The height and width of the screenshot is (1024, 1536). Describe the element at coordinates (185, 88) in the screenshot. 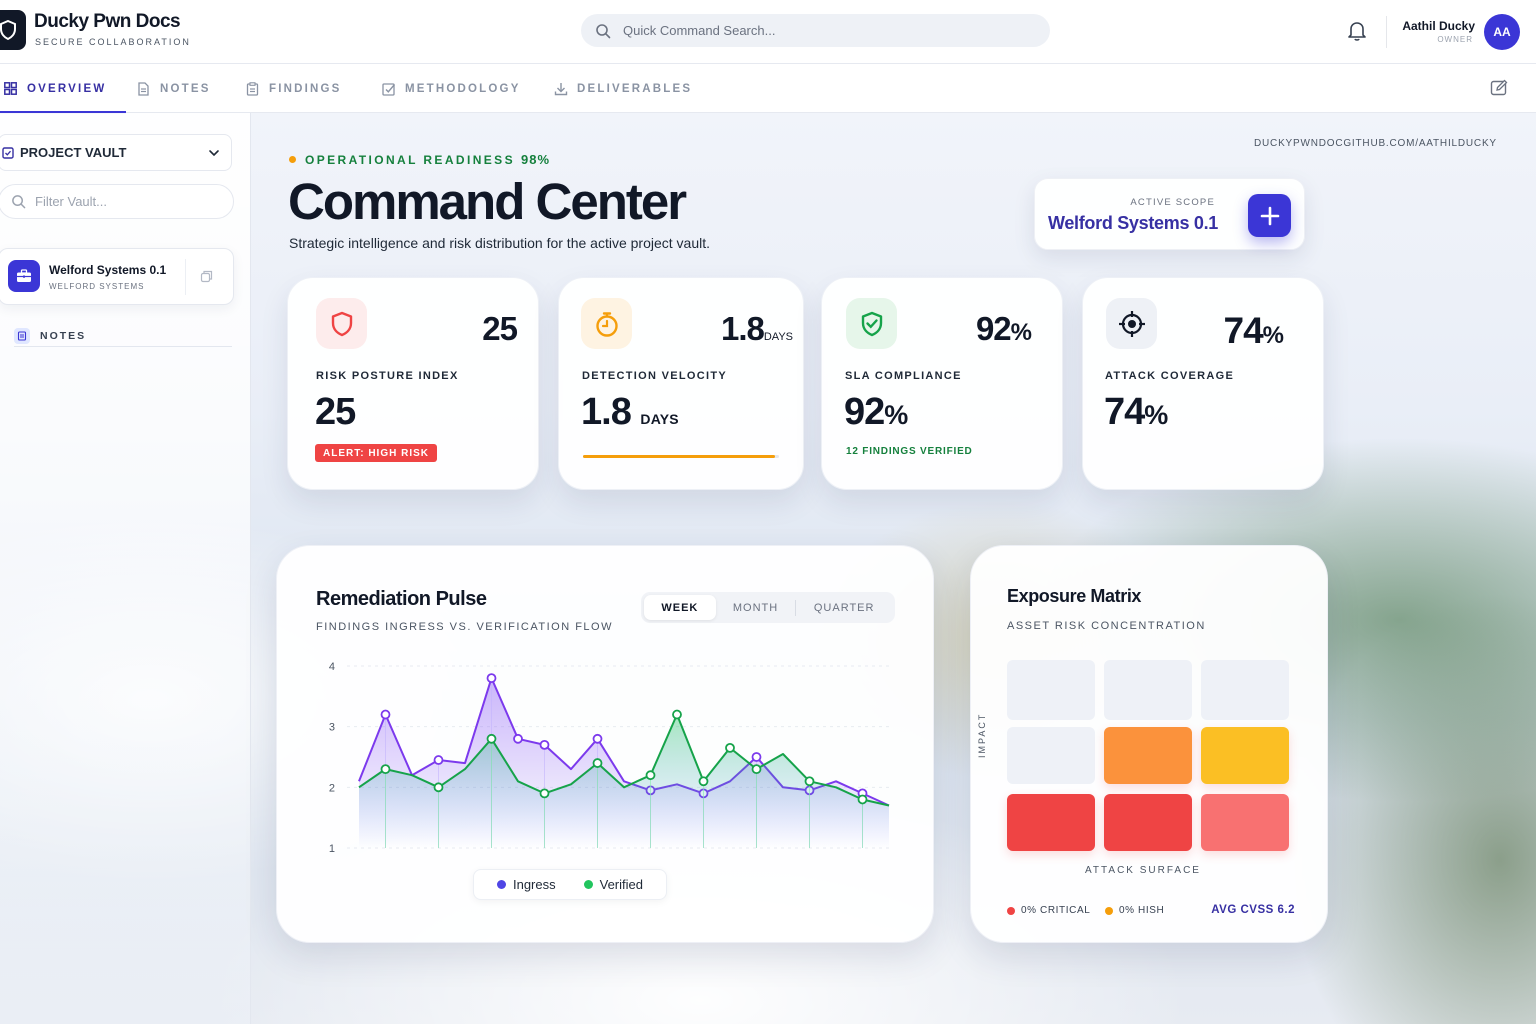

I see `tab-label: NOTES` at that location.